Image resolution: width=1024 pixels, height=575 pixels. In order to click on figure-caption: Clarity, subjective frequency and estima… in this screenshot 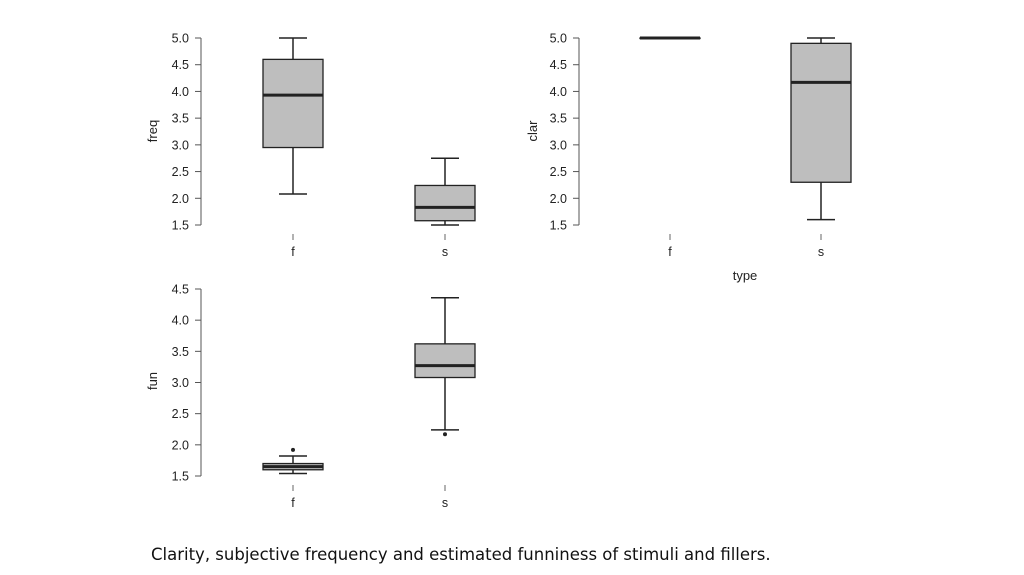, I will do `click(461, 554)`.